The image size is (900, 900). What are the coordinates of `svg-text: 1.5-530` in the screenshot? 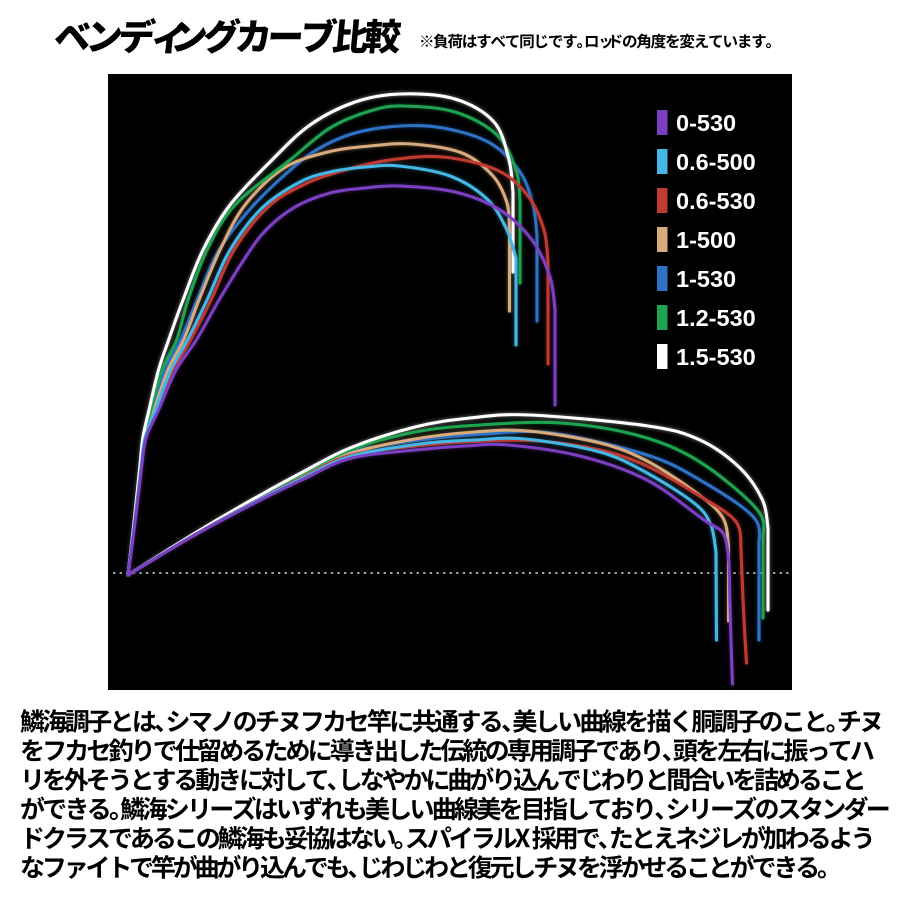 It's located at (716, 357).